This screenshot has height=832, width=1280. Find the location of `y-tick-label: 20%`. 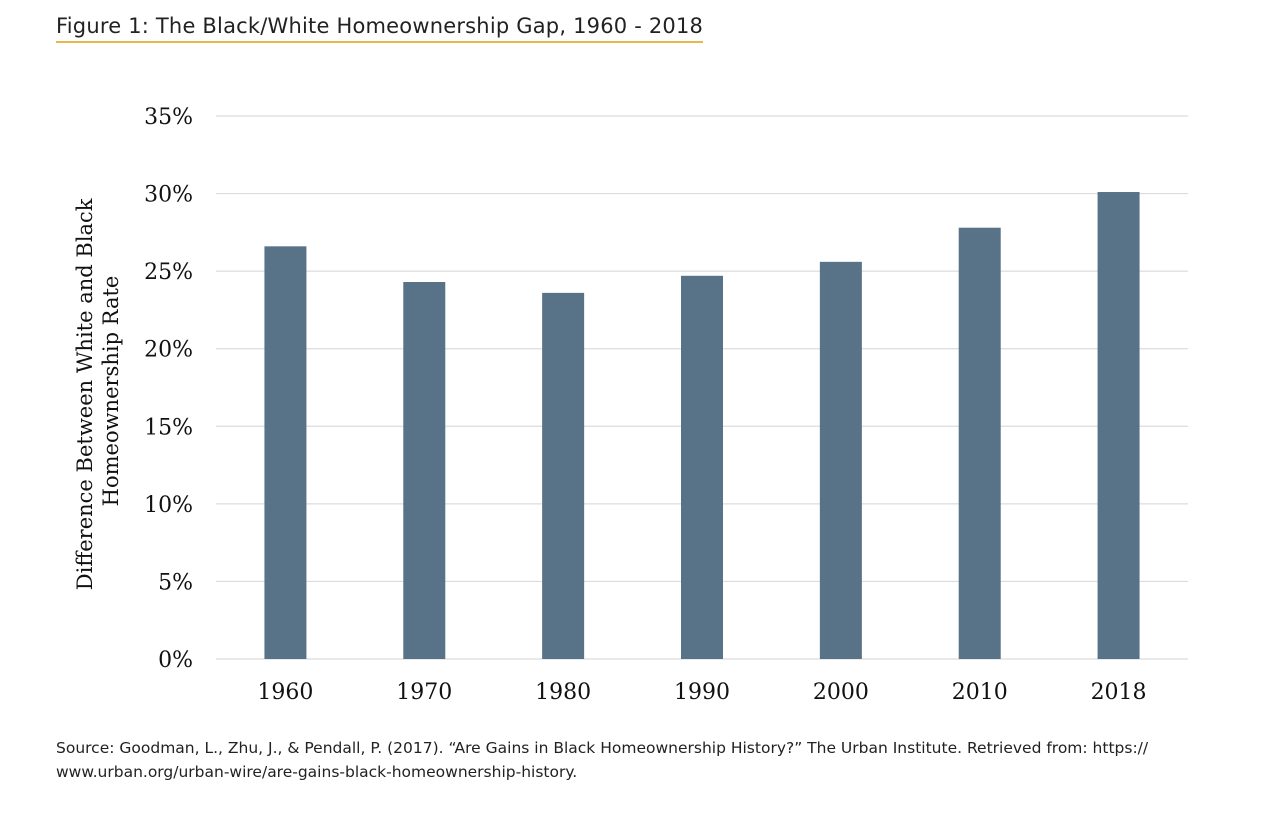

y-tick-label: 20% is located at coordinates (168, 350).